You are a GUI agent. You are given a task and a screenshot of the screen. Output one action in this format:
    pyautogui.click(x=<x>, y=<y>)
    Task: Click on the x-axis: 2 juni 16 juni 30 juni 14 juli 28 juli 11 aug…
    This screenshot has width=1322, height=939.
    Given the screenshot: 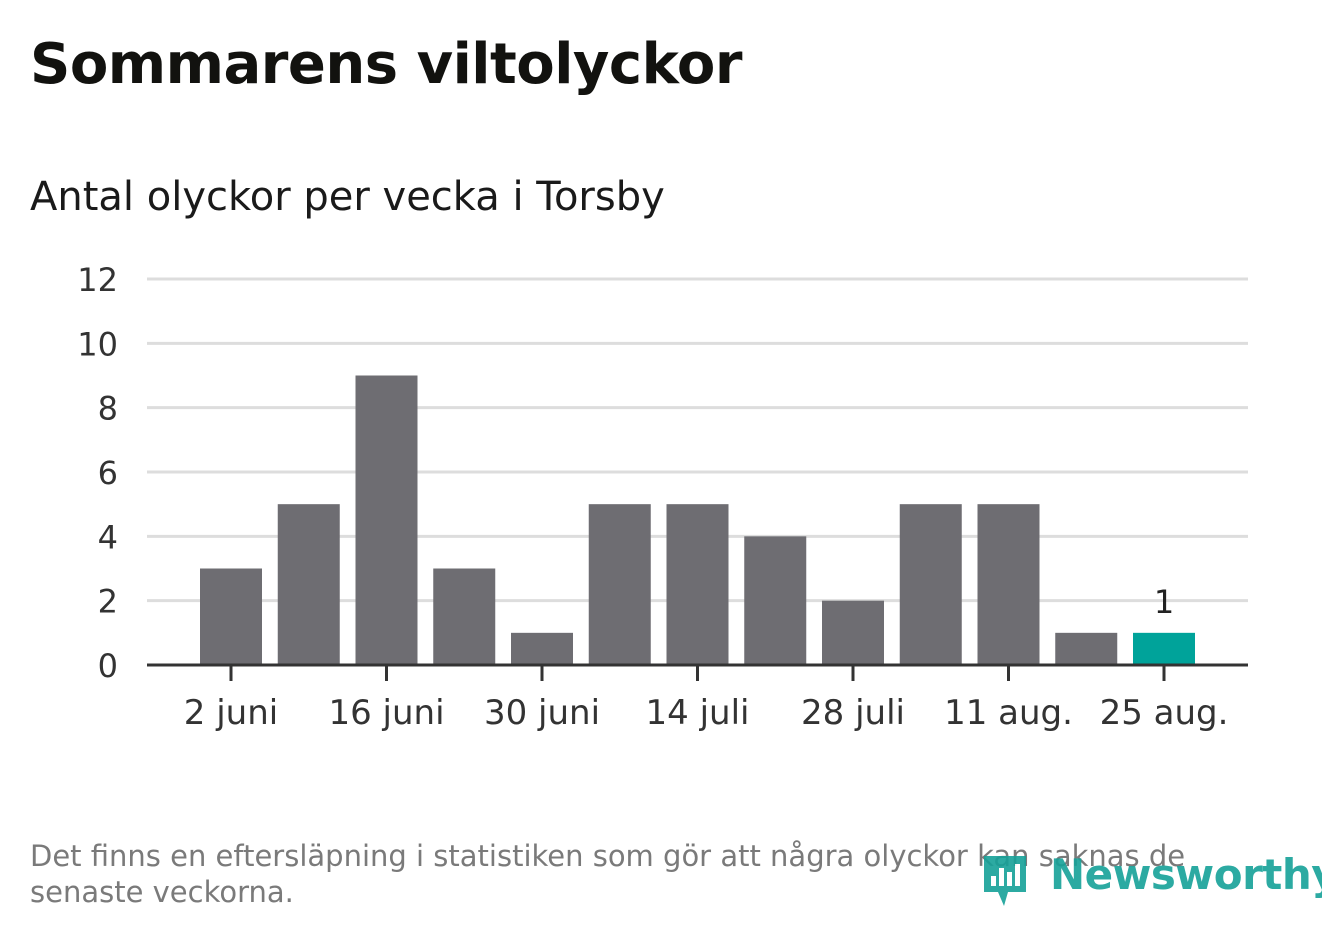 What is the action you would take?
    pyautogui.click(x=697, y=698)
    